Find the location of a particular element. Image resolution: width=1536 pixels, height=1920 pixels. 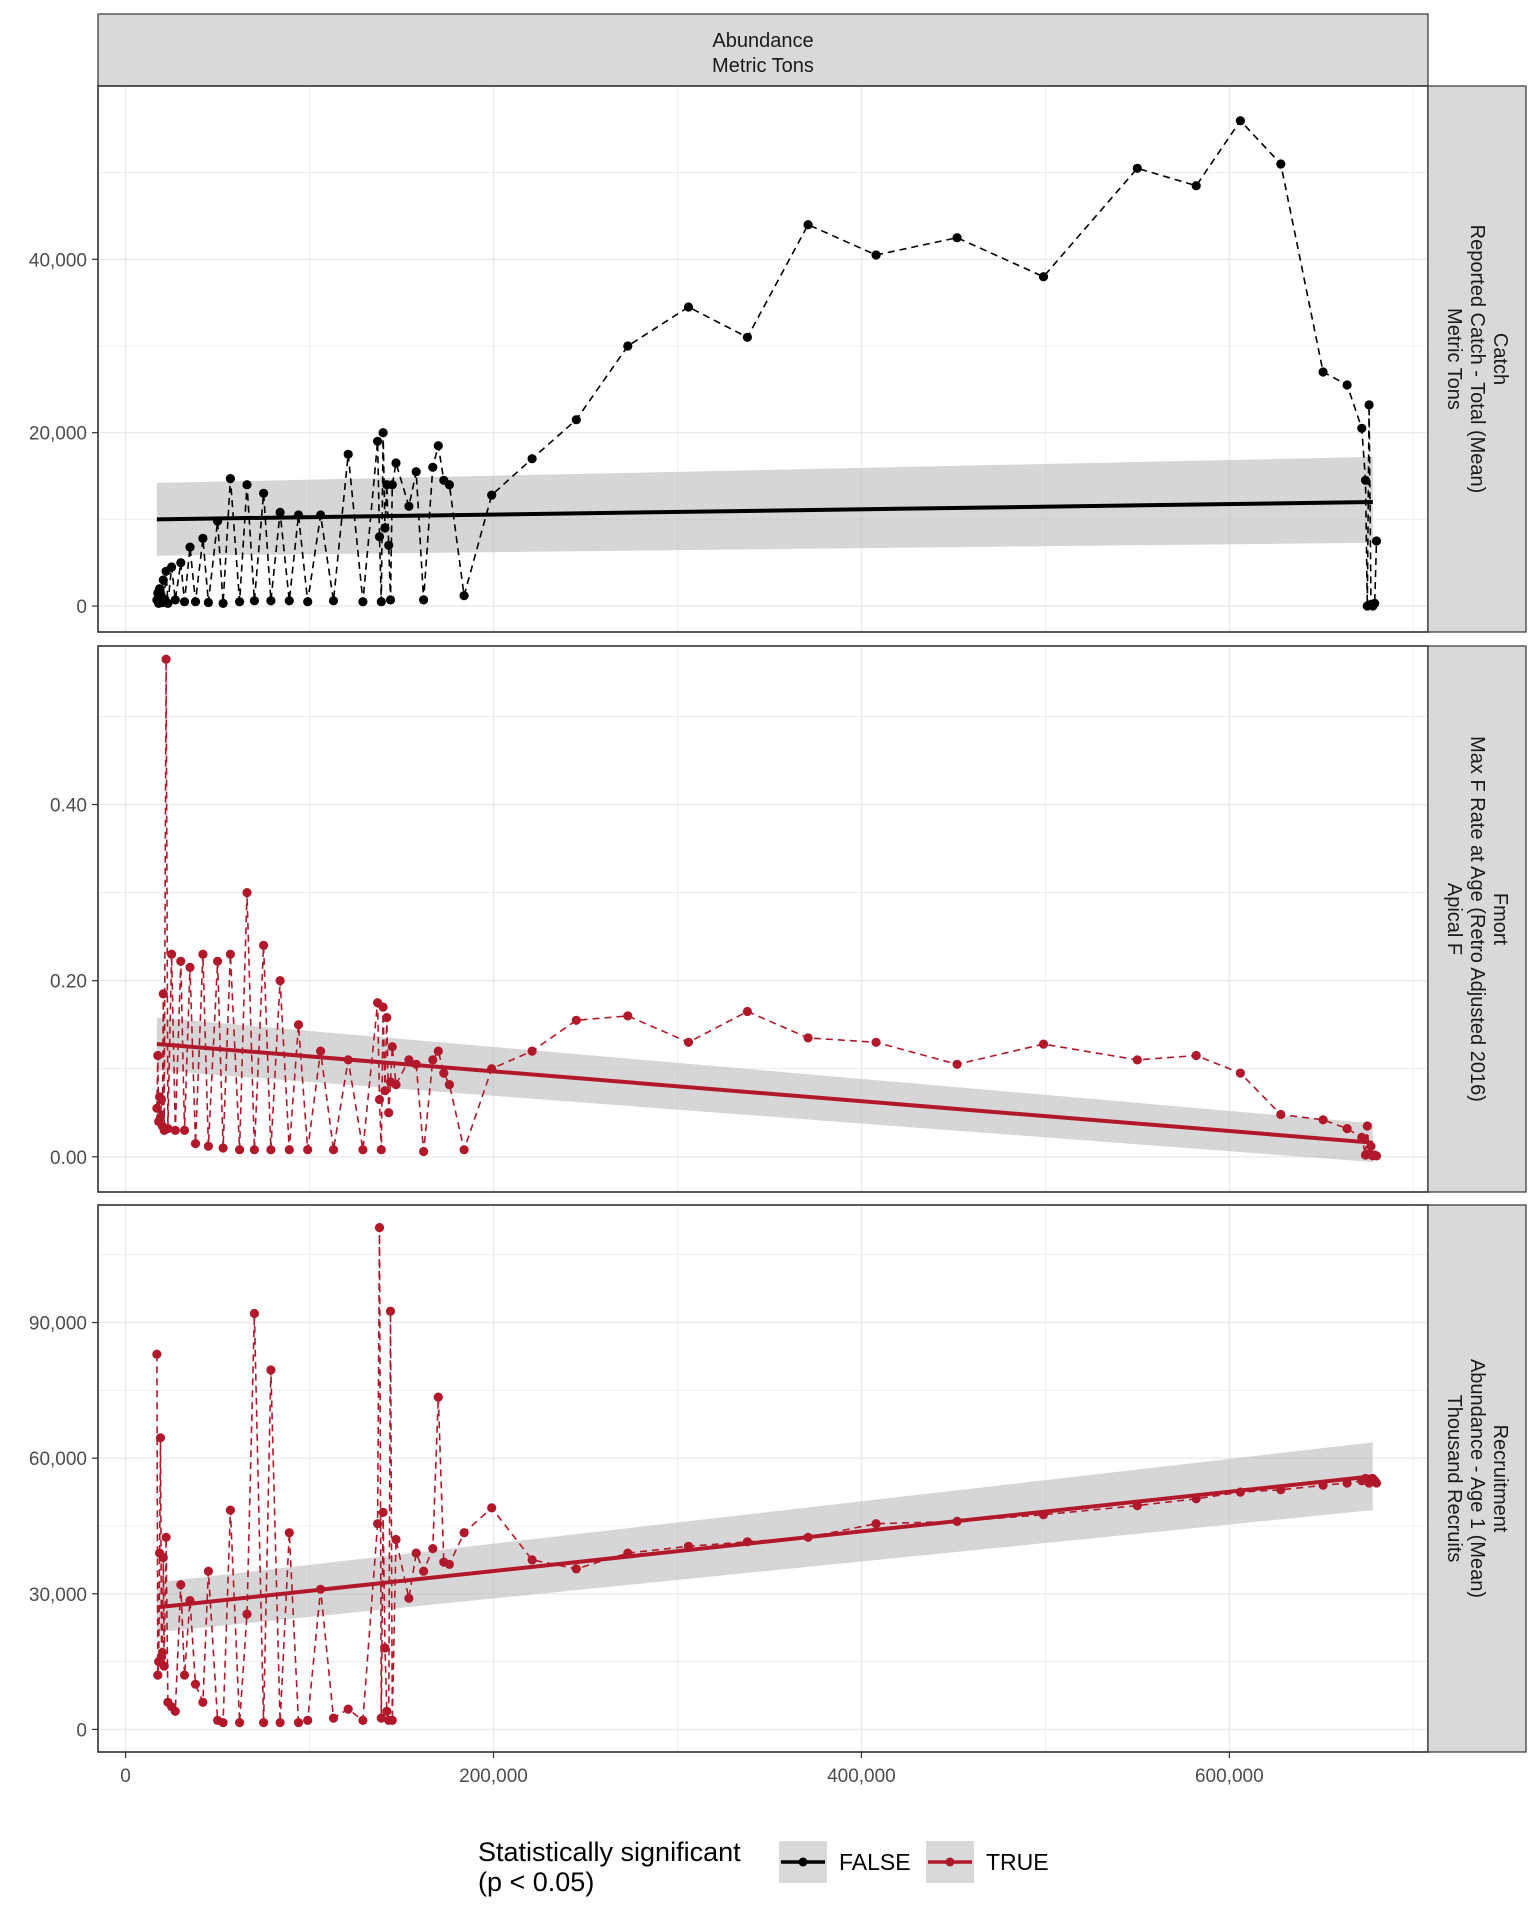

legend-item-true: TRUE is located at coordinates (987, 1862).